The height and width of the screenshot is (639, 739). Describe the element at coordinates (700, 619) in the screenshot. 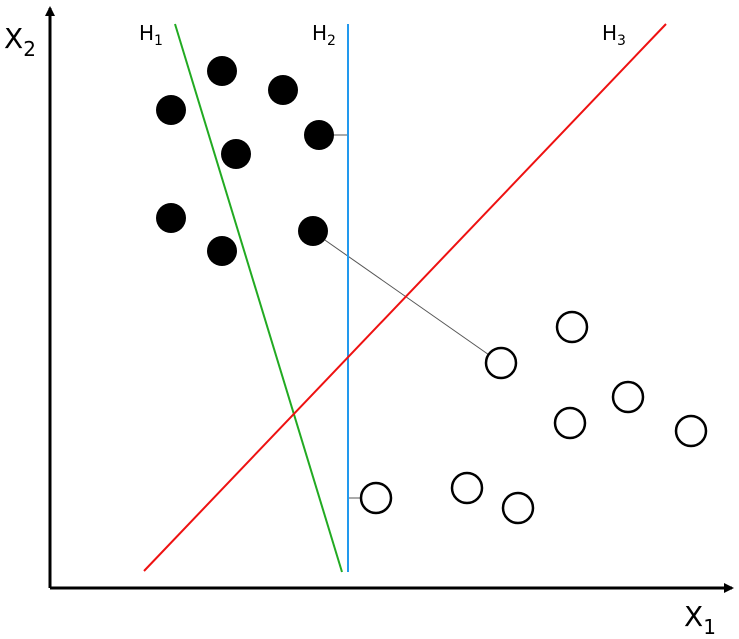

I see `x-axis-label: X1` at that location.